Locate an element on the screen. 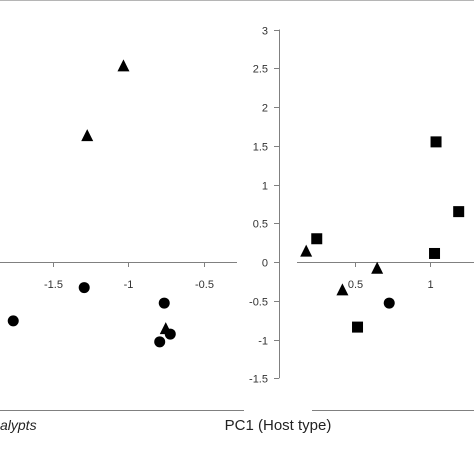 This screenshot has width=474, height=474. bottom-labels: alypts PC1 (Host type) is located at coordinates (237, 422).